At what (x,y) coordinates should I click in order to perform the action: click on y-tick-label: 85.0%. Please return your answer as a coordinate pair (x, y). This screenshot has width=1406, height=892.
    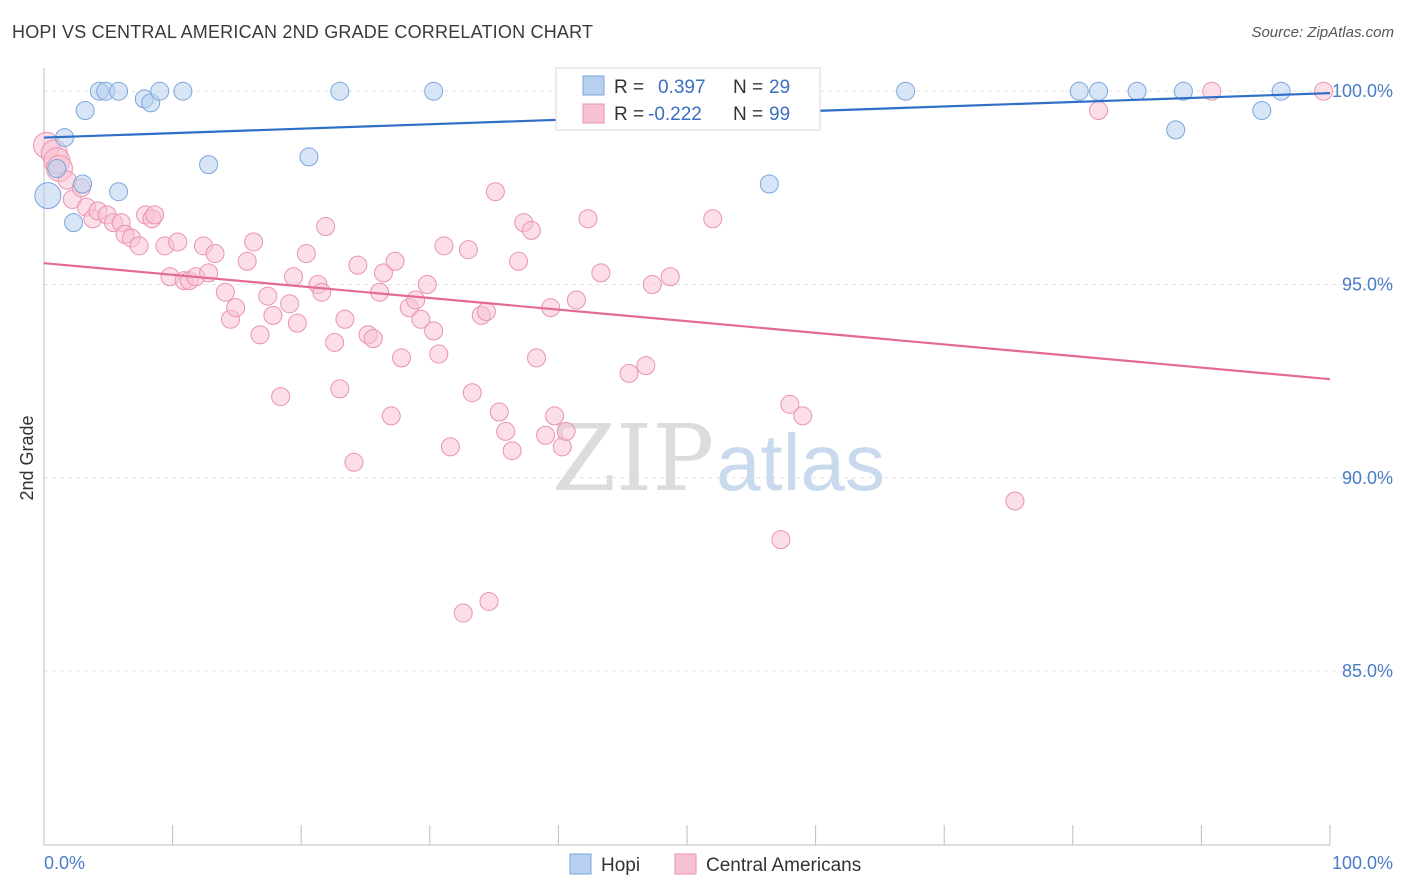
    Looking at the image, I should click on (1367, 671).